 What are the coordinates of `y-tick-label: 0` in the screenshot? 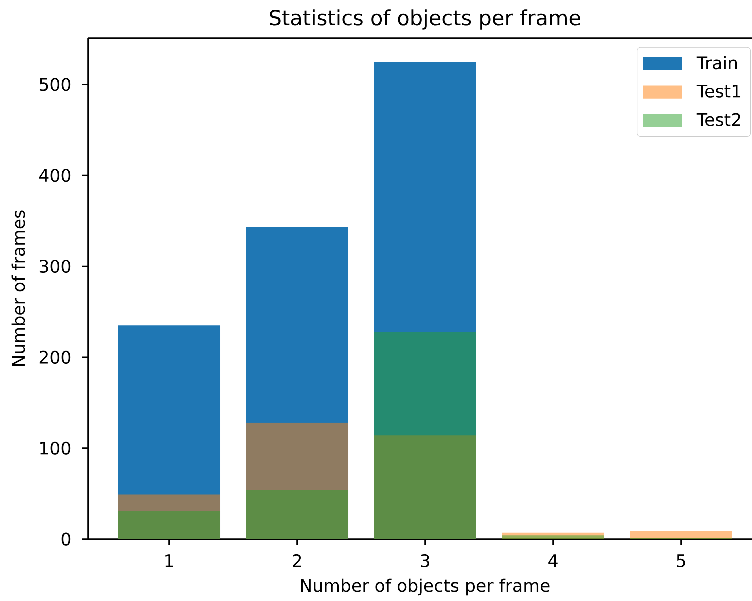 It's located at (66, 539).